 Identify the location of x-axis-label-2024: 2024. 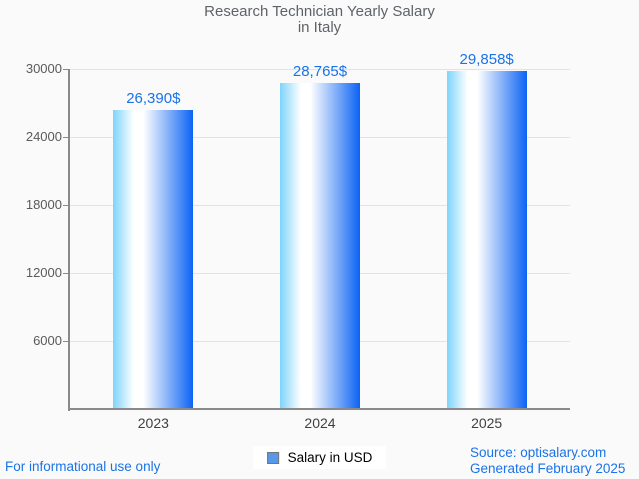
(320, 423).